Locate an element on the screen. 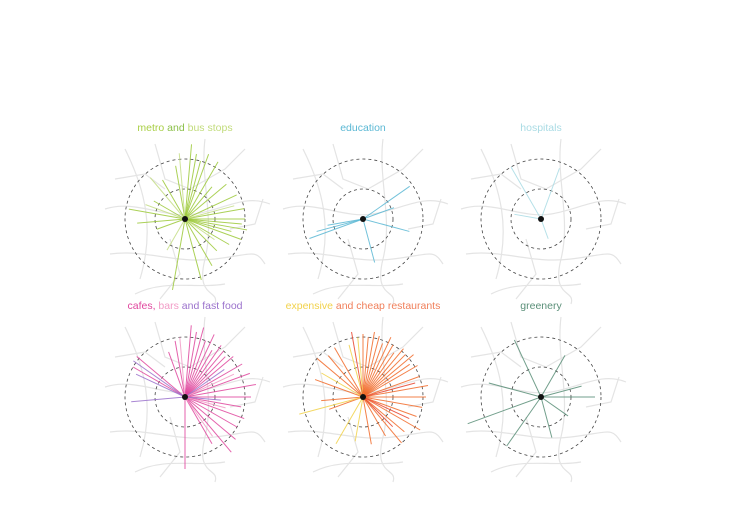 The height and width of the screenshot is (516, 730). panel: hospitals is located at coordinates (543, 213).